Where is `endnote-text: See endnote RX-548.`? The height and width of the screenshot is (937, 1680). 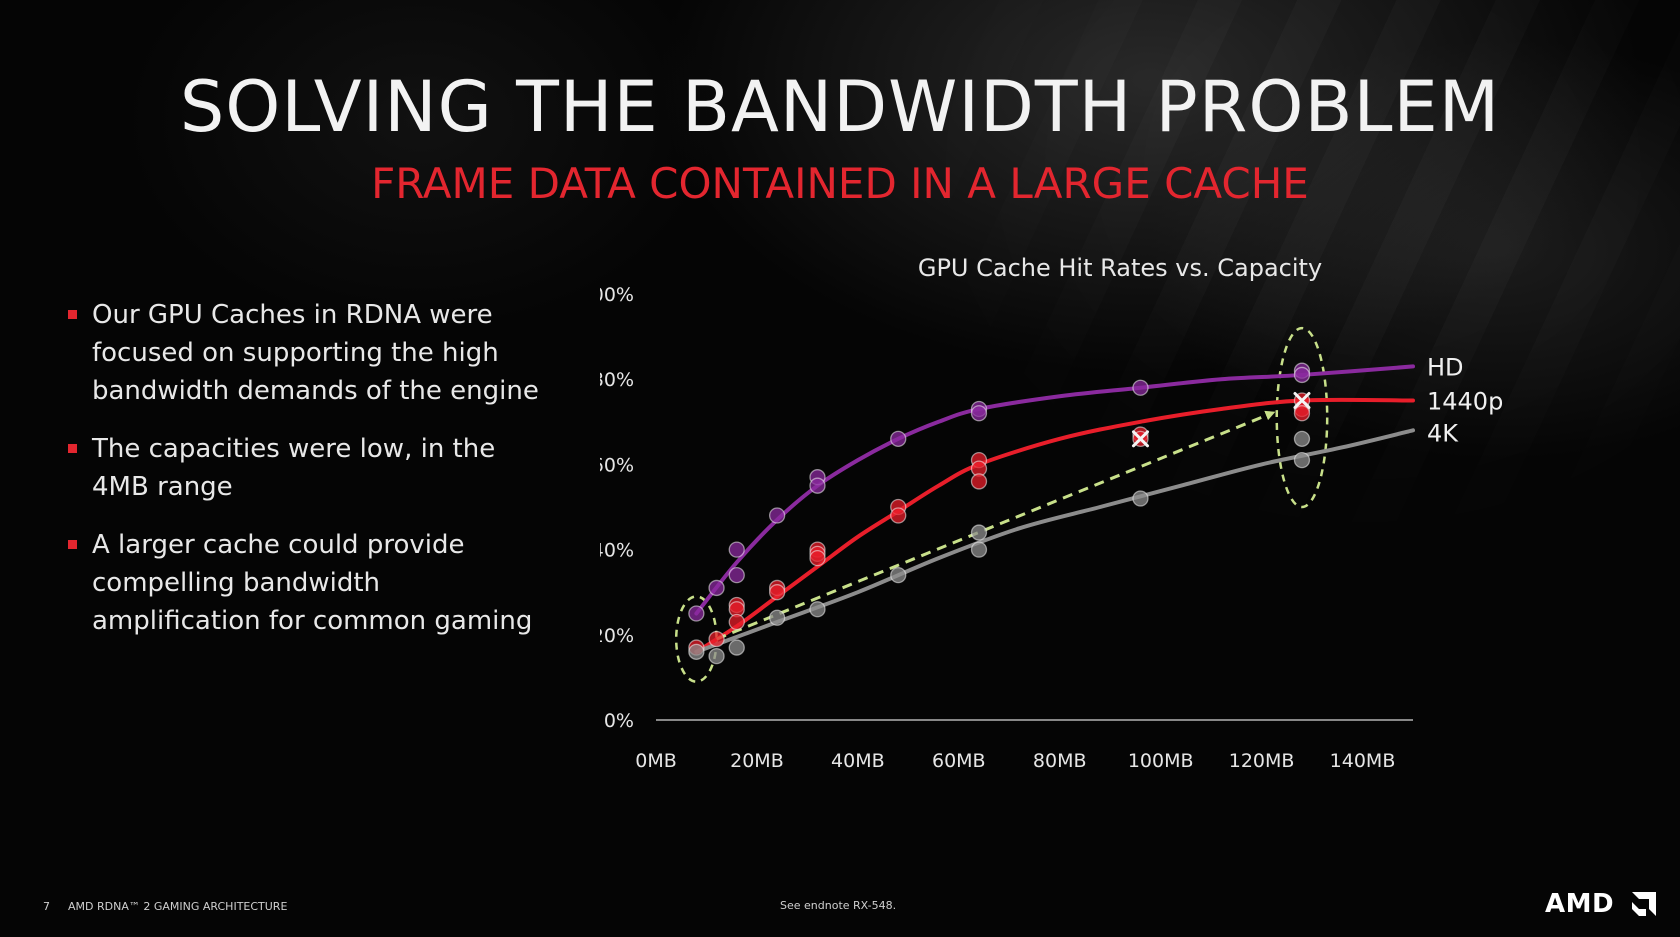
endnote-text: See endnote RX-548. is located at coordinates (838, 905).